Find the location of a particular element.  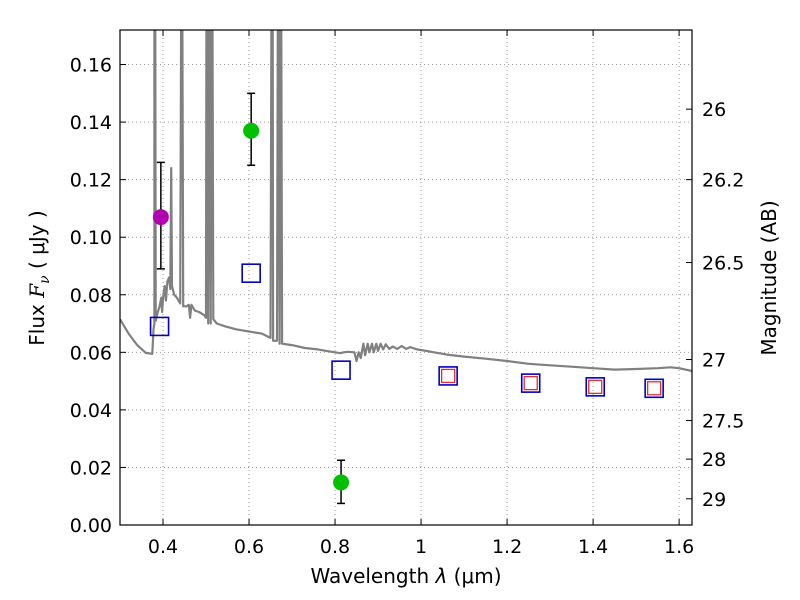

x-tick-label: 1.6 is located at coordinates (679, 547).